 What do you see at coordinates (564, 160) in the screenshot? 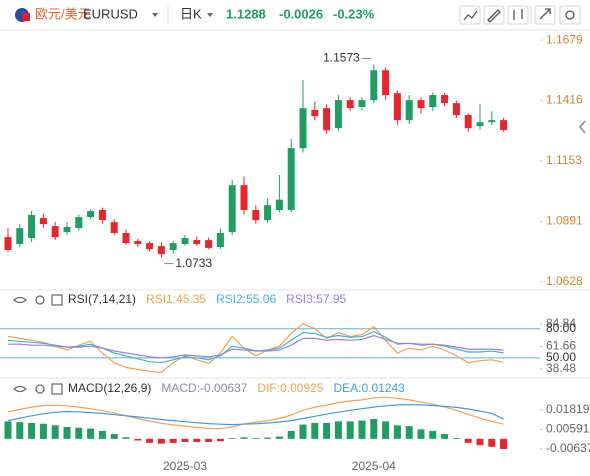
I see `y-tick-label: 1.1153` at bounding box center [564, 160].